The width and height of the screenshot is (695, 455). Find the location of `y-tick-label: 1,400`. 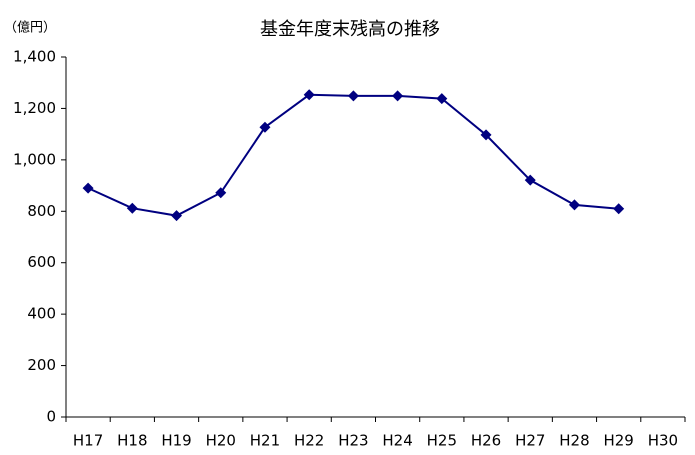

y-tick-label: 1,400 is located at coordinates (34, 57).